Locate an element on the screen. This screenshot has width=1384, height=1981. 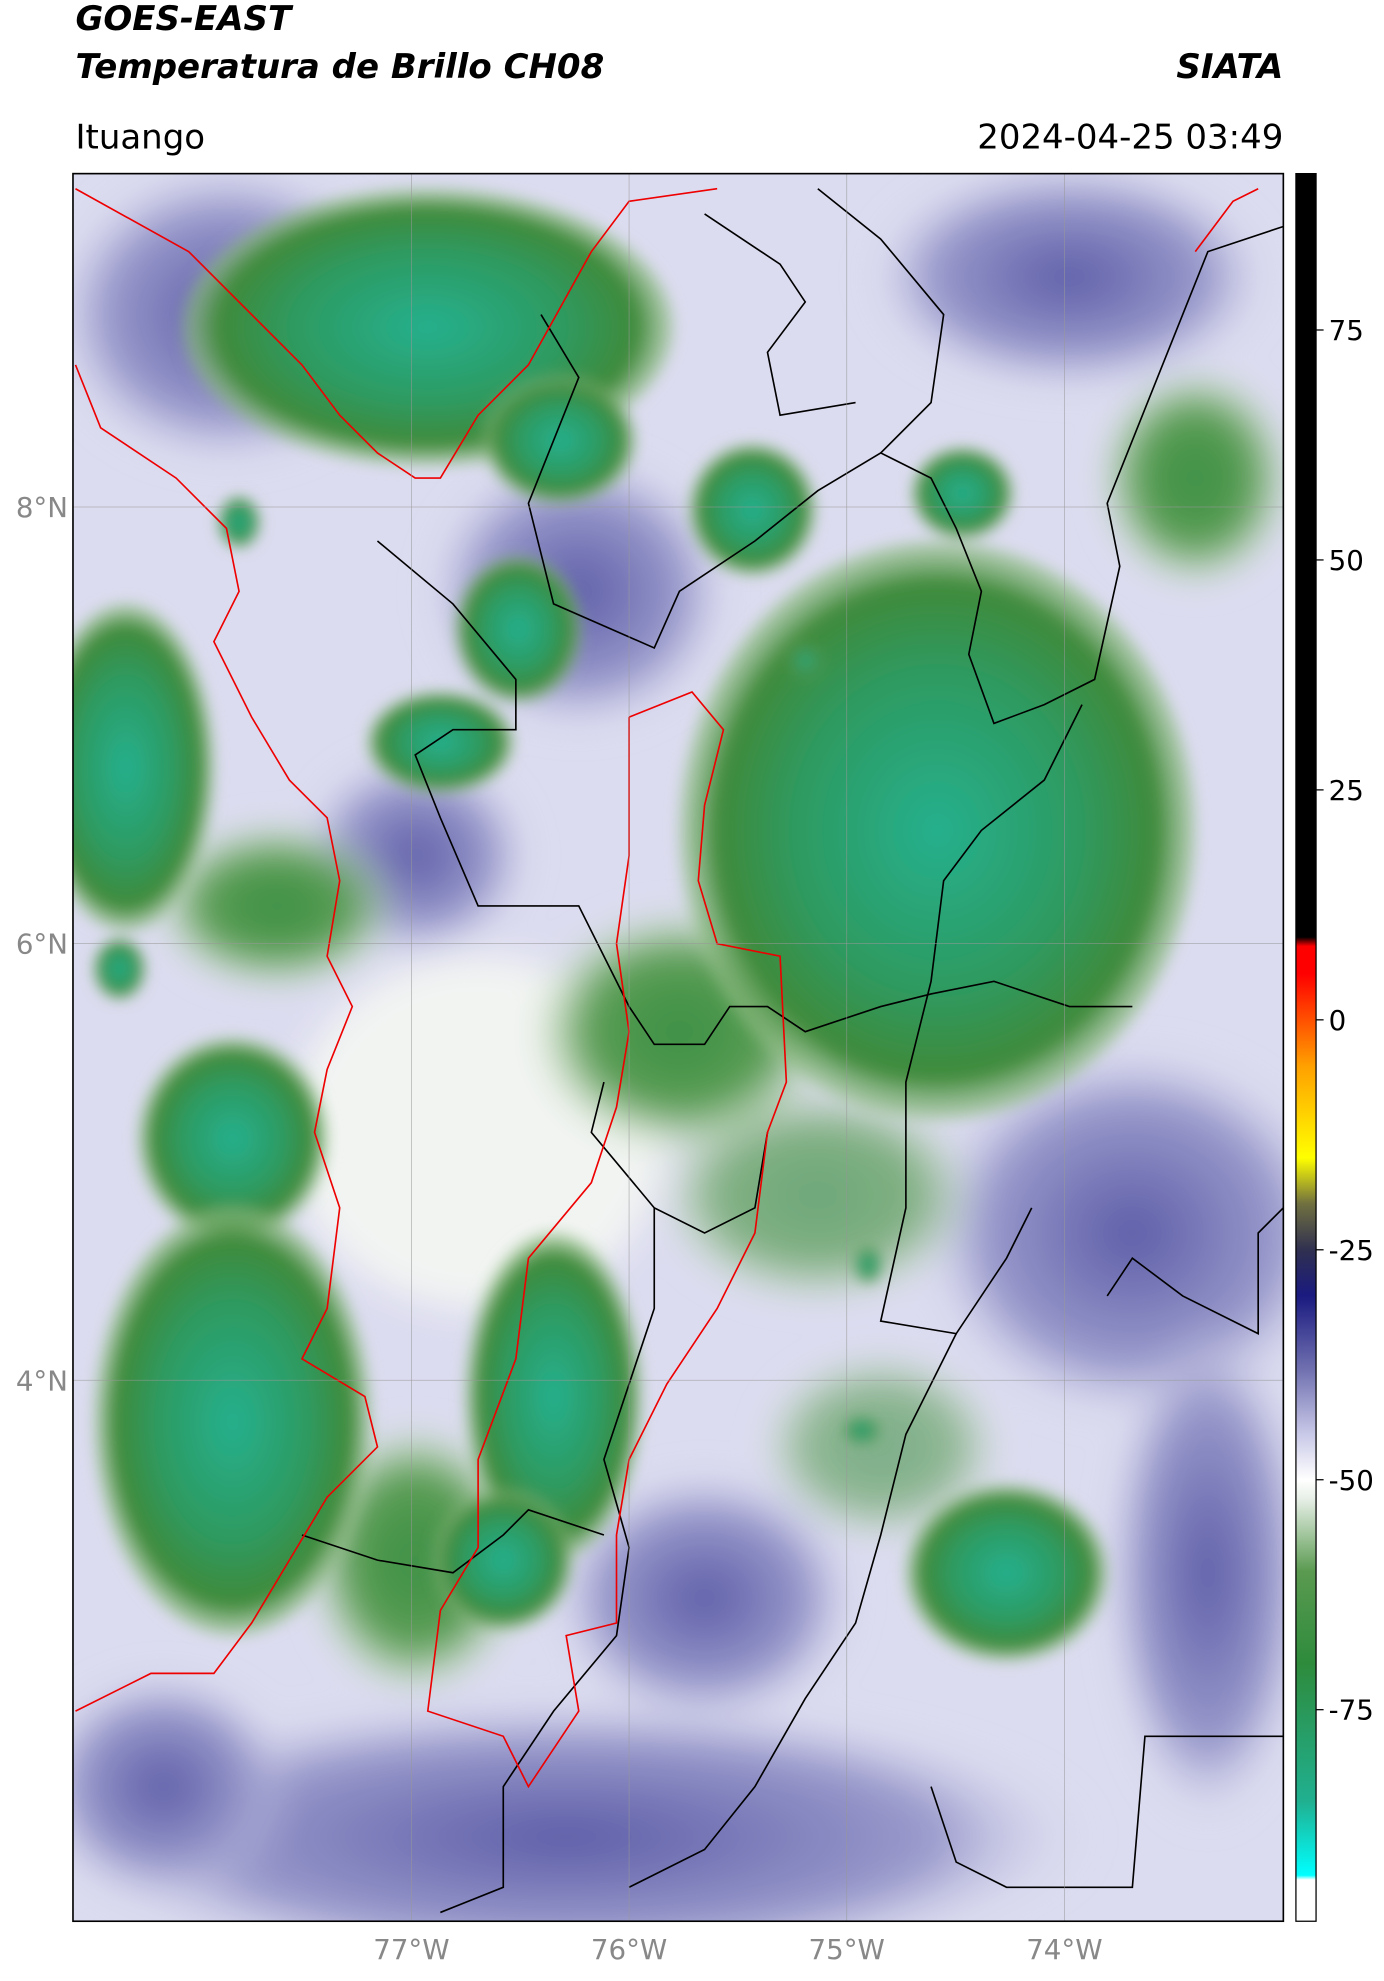
source: SIATA is located at coordinates (1229, 67).